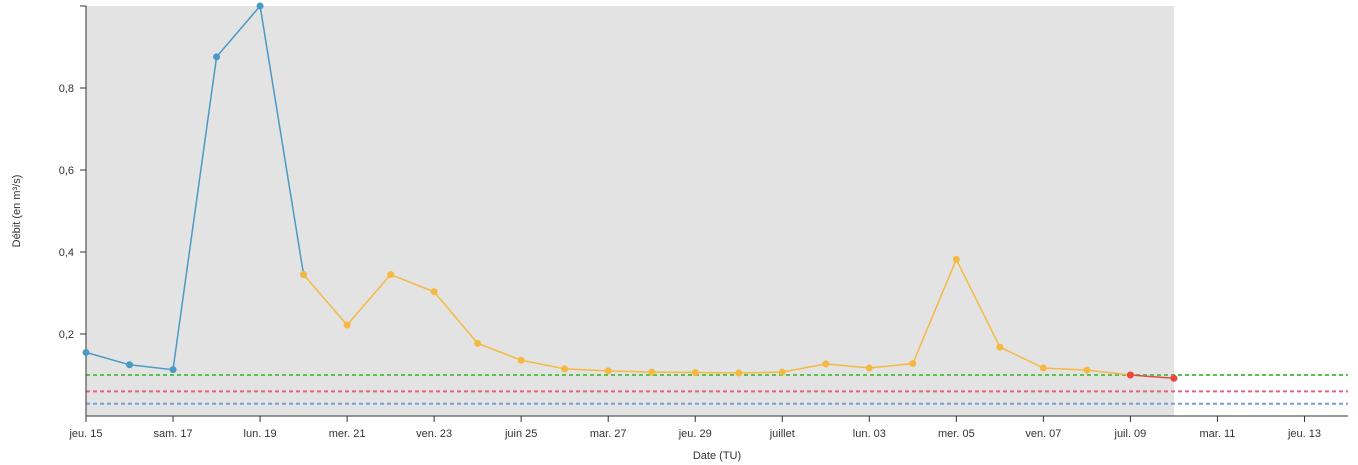 Image resolution: width=1358 pixels, height=465 pixels. What do you see at coordinates (73, 210) in the screenshot?
I see `y-axis: 0,2 0,4 0,6 0,8` at bounding box center [73, 210].